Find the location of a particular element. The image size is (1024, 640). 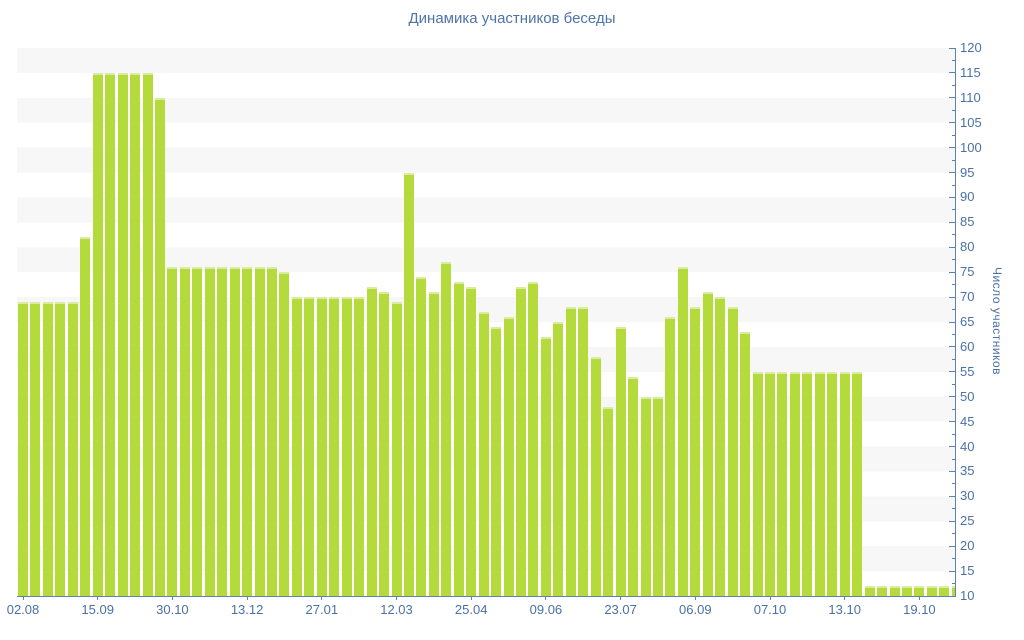

y-tick-label: 70 is located at coordinates (967, 297).